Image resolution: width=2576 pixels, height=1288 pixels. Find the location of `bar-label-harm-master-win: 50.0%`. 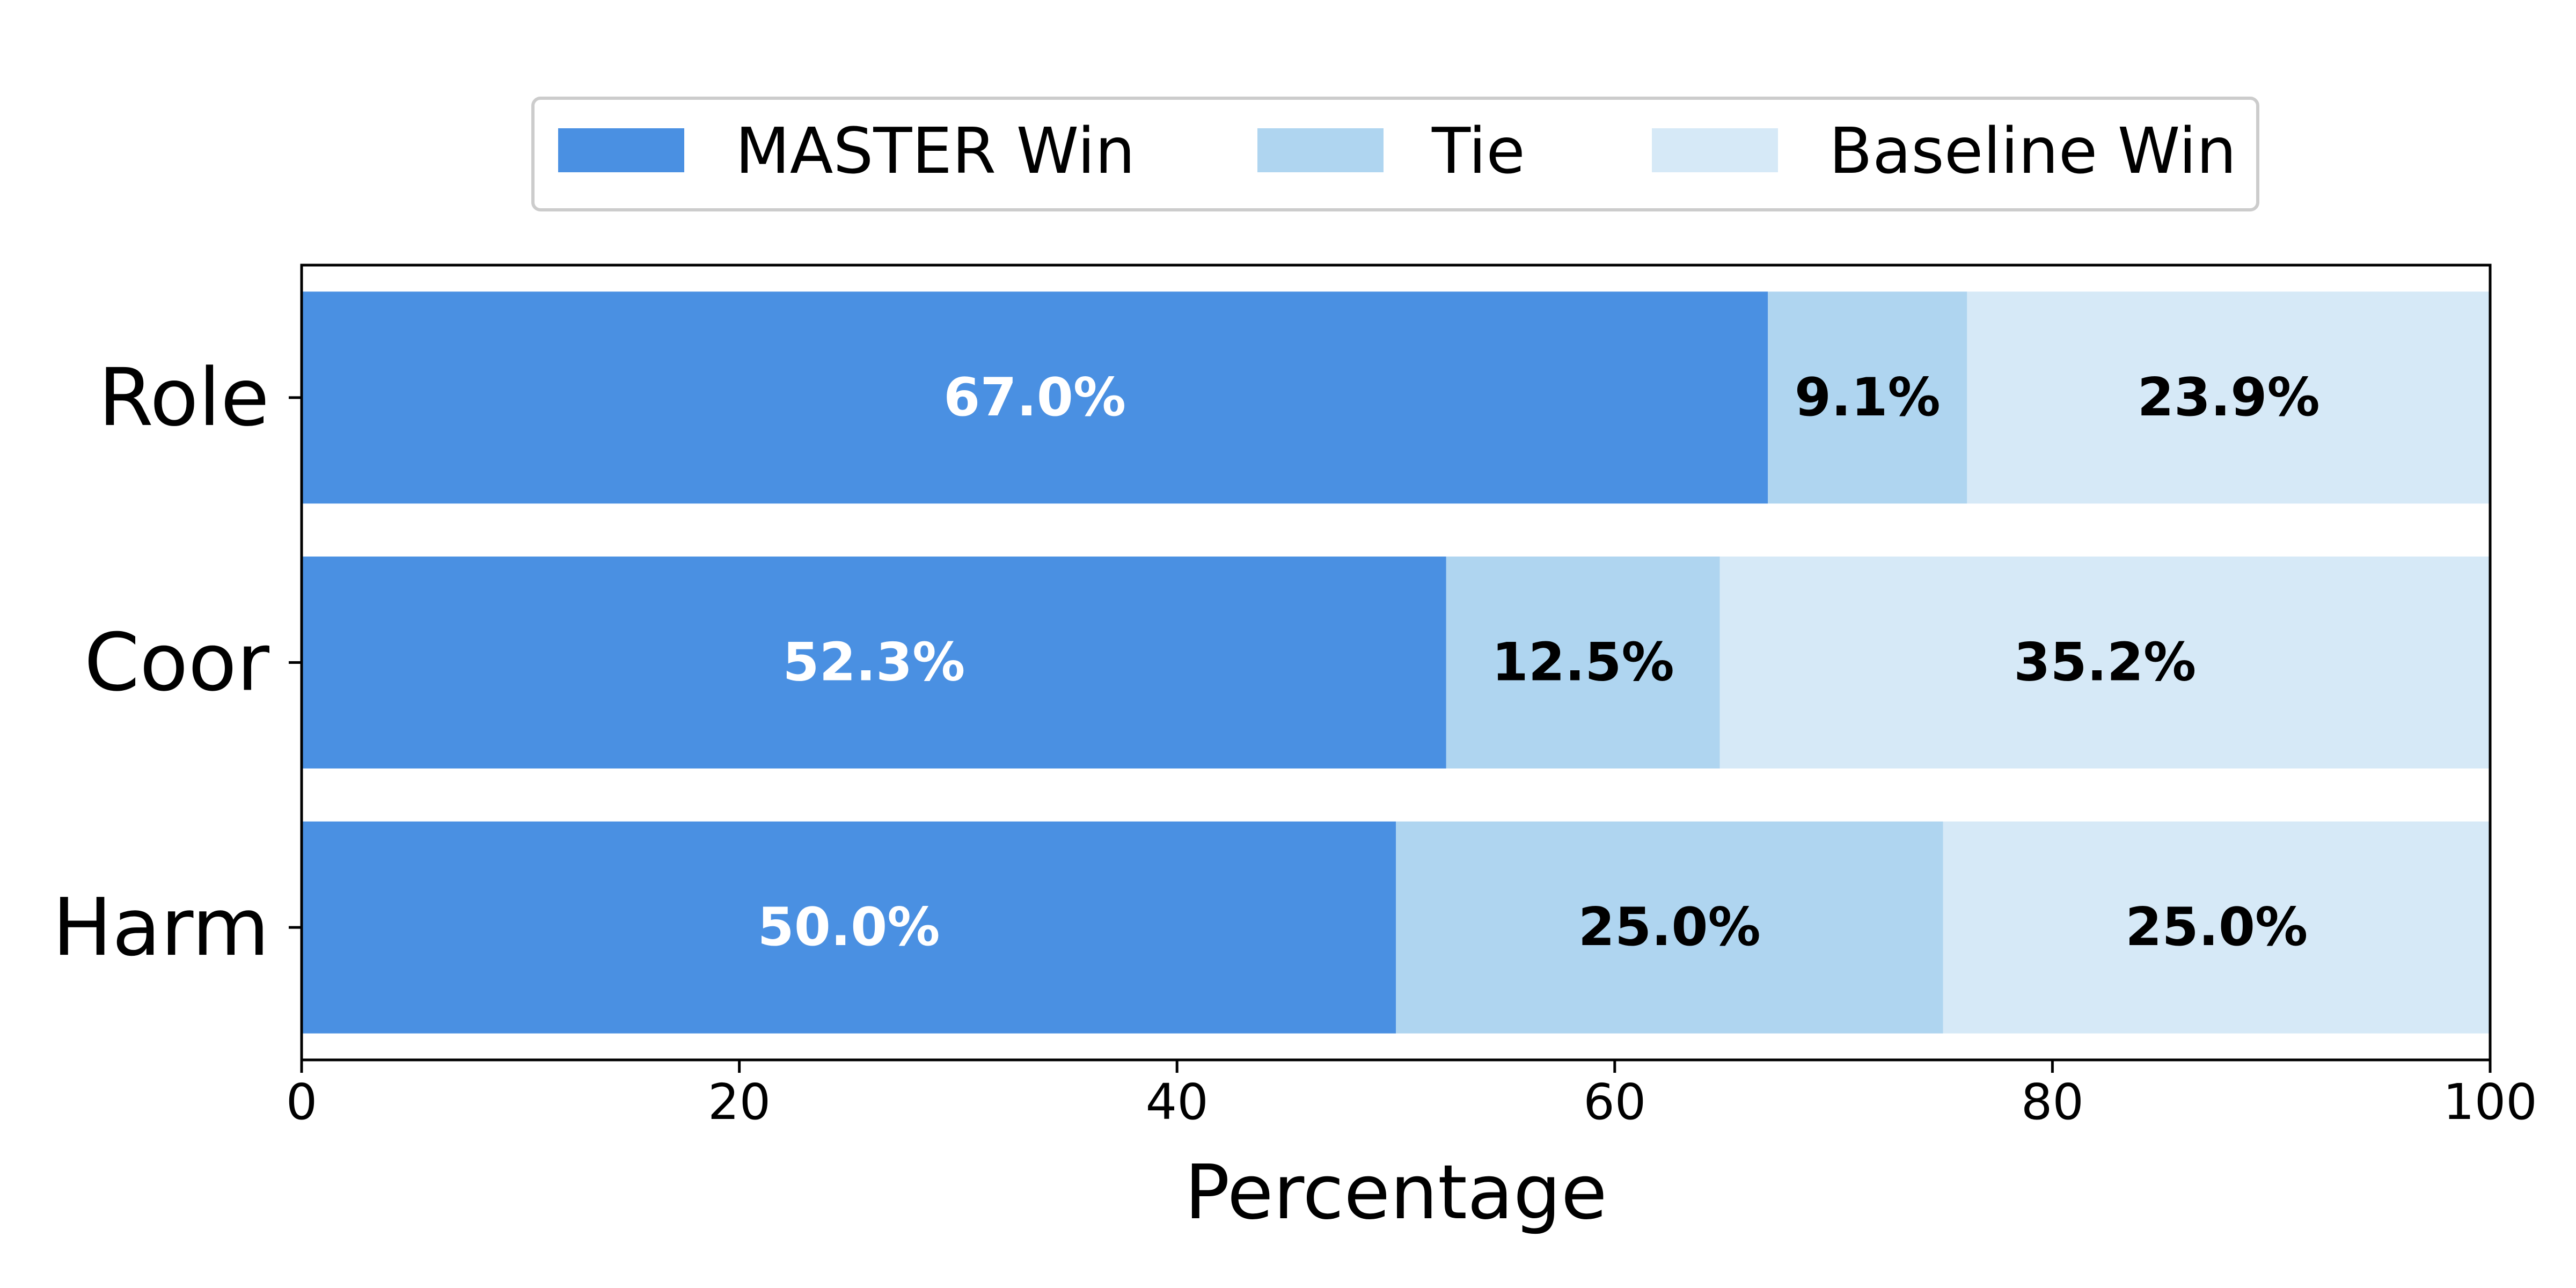

bar-label-harm-master-win: 50.0% is located at coordinates (849, 927).